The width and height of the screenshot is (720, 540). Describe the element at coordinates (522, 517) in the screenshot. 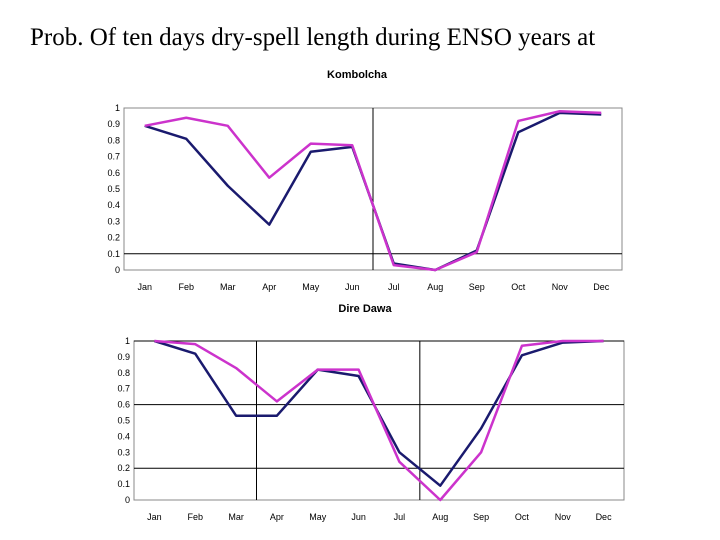

I see `dire-dawa-x-tick-label: Oct` at that location.